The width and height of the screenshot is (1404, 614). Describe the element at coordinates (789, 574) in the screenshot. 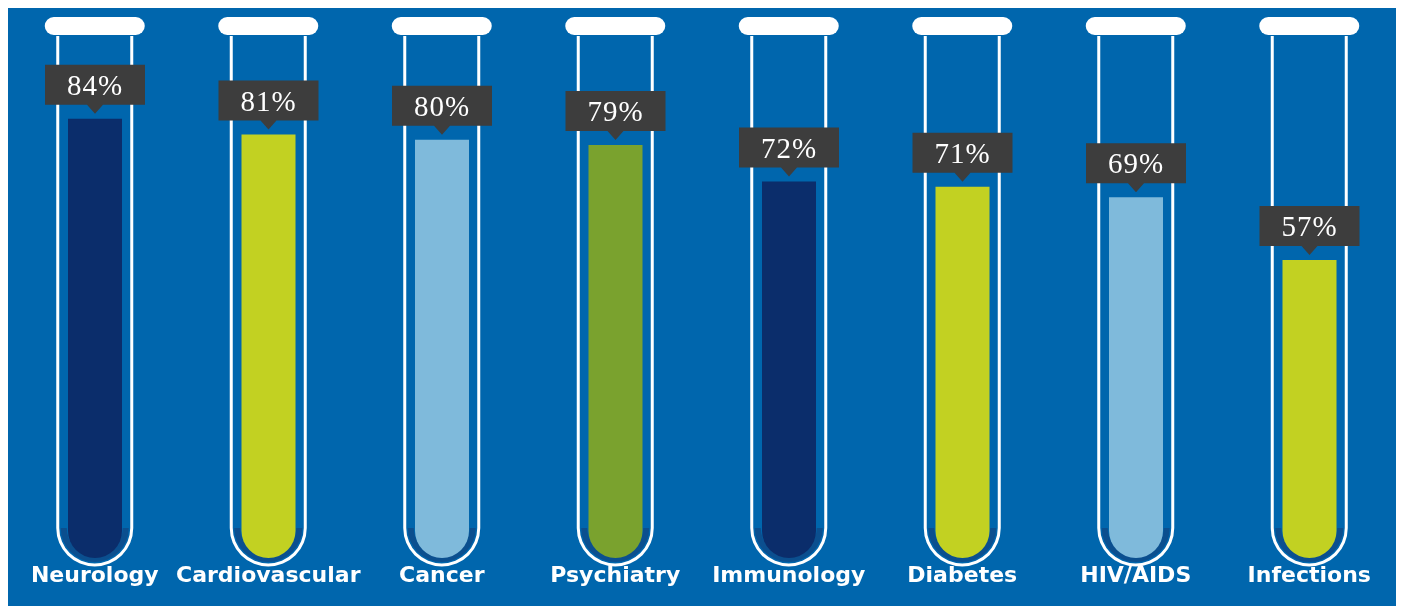

I see `x-tick-label: Immunology` at that location.